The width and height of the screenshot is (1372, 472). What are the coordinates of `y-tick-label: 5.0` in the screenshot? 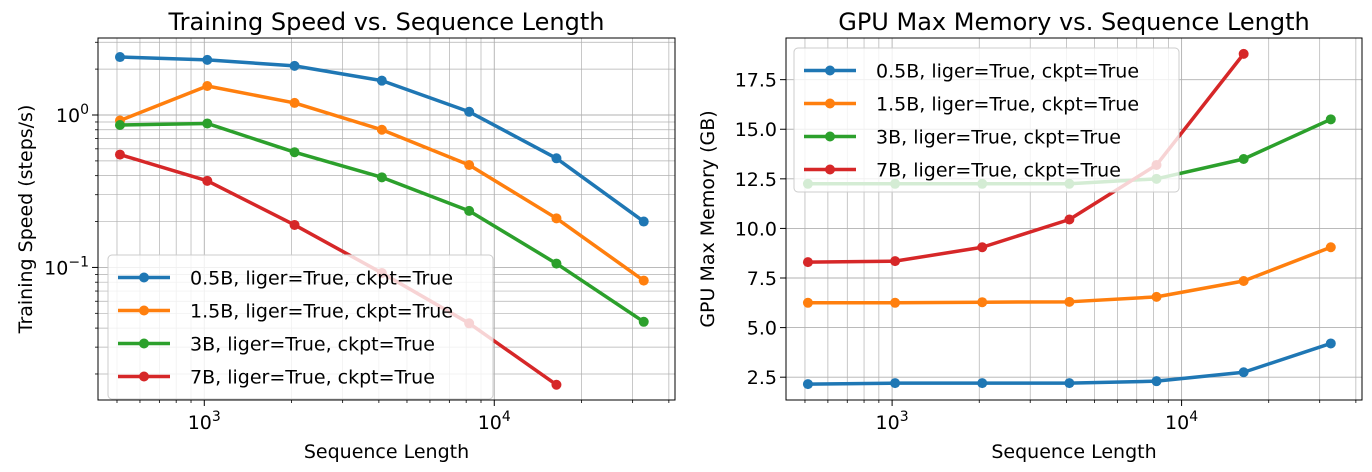 It's located at (762, 329).